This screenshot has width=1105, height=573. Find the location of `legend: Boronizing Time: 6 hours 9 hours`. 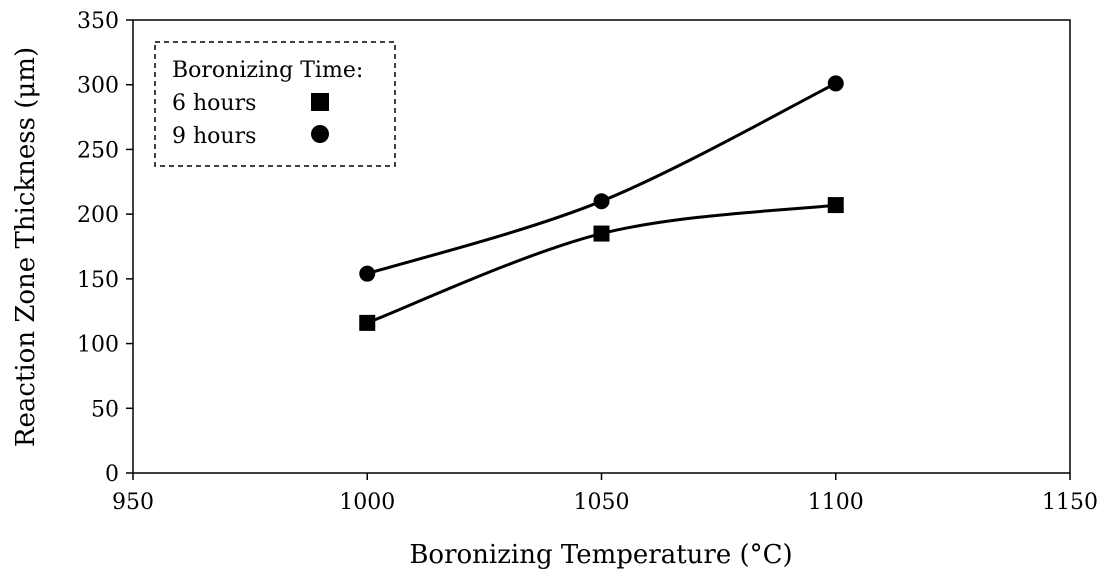

legend: Boronizing Time: 6 hours 9 hours is located at coordinates (275, 104).